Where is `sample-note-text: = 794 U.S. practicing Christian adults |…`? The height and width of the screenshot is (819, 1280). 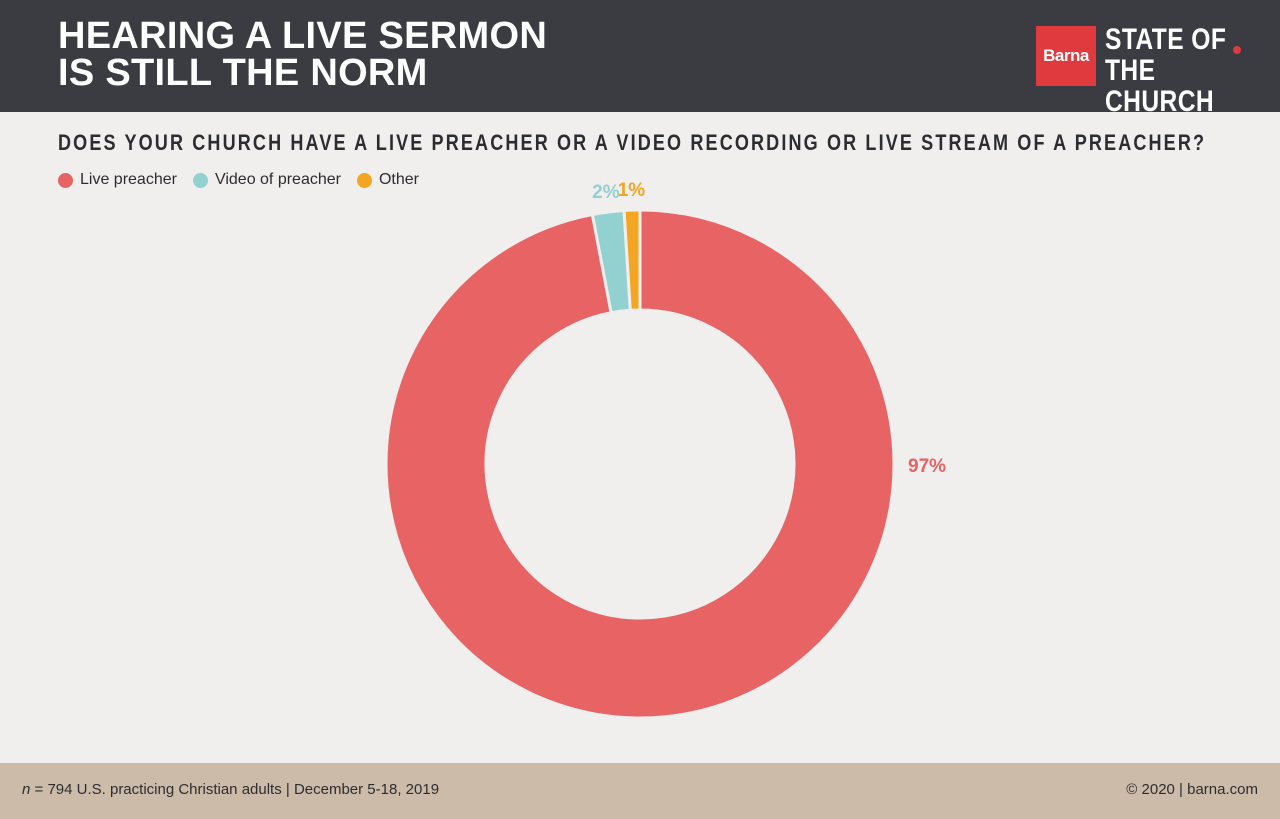 sample-note-text: = 794 U.S. practicing Christian adults |… is located at coordinates (235, 789).